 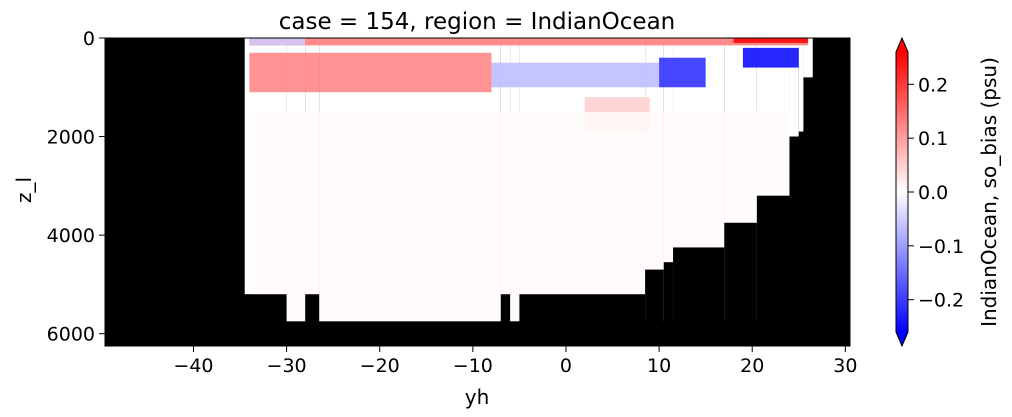 What do you see at coordinates (193, 366) in the screenshot?
I see `x-tick-label: −40` at bounding box center [193, 366].